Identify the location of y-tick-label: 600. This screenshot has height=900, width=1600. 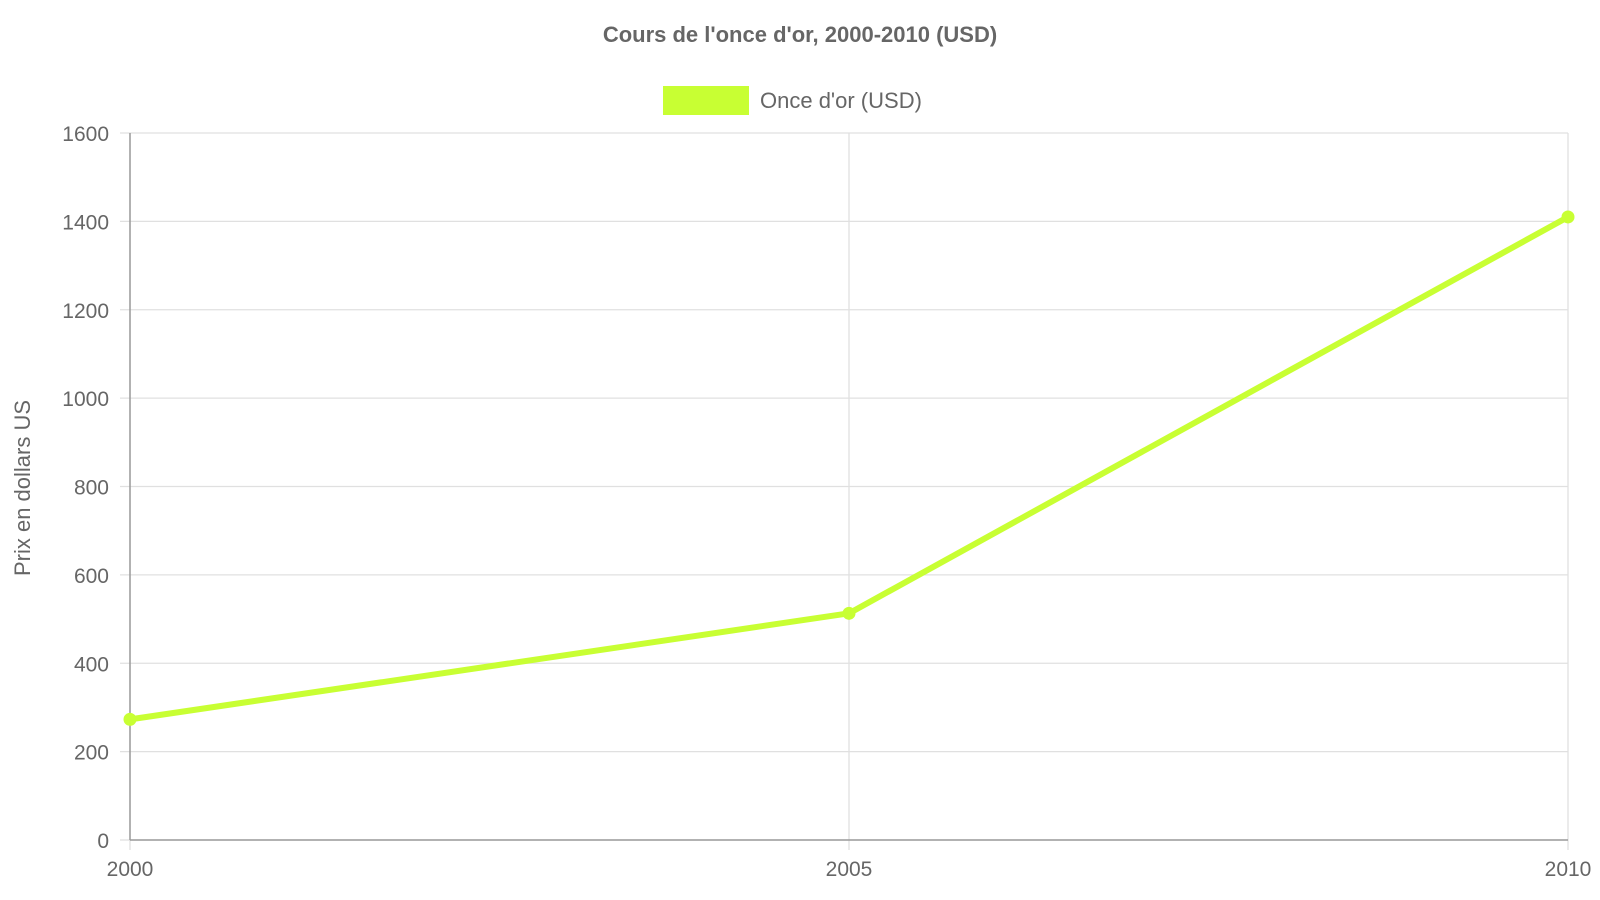
(91, 576).